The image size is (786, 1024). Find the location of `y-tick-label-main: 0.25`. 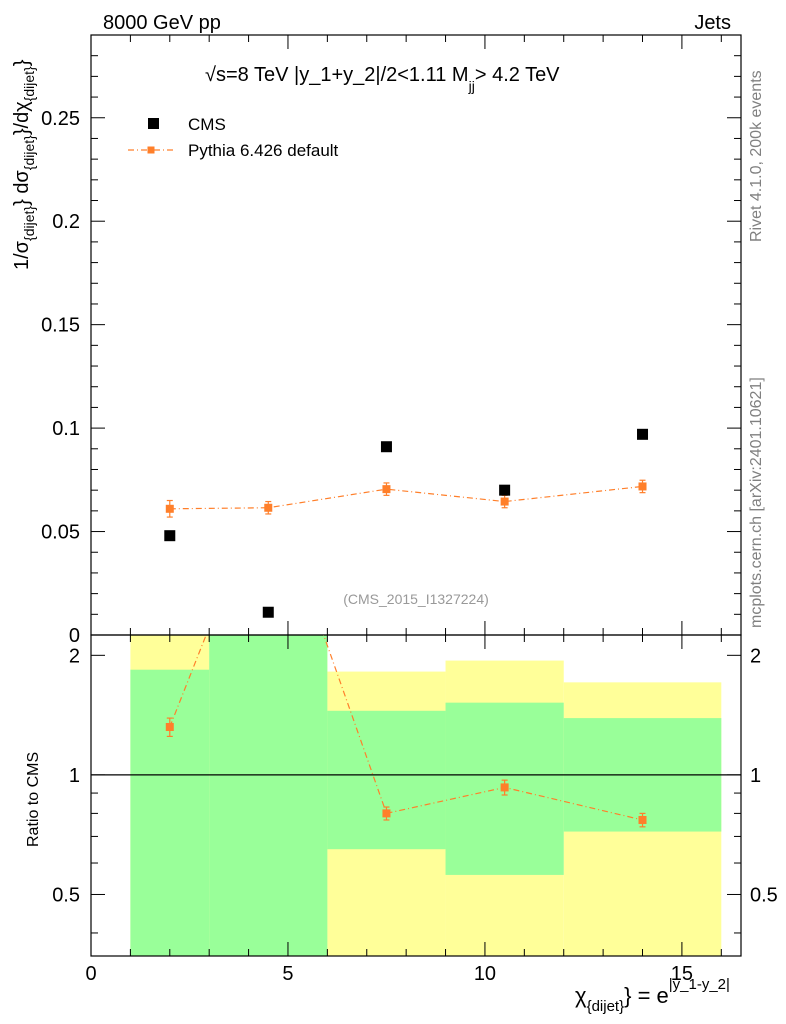

y-tick-label-main: 0.25 is located at coordinates (60, 119).